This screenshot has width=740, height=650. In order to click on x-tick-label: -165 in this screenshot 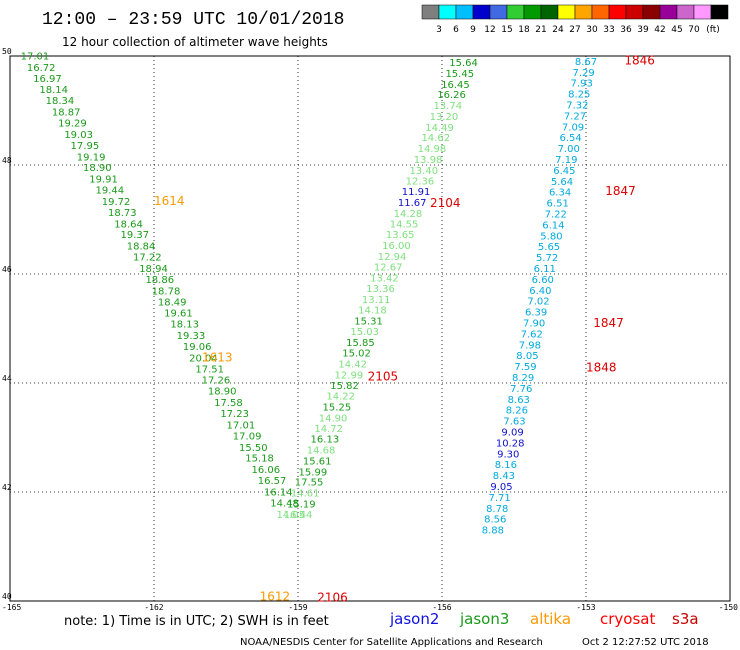, I will do `click(11, 607)`.